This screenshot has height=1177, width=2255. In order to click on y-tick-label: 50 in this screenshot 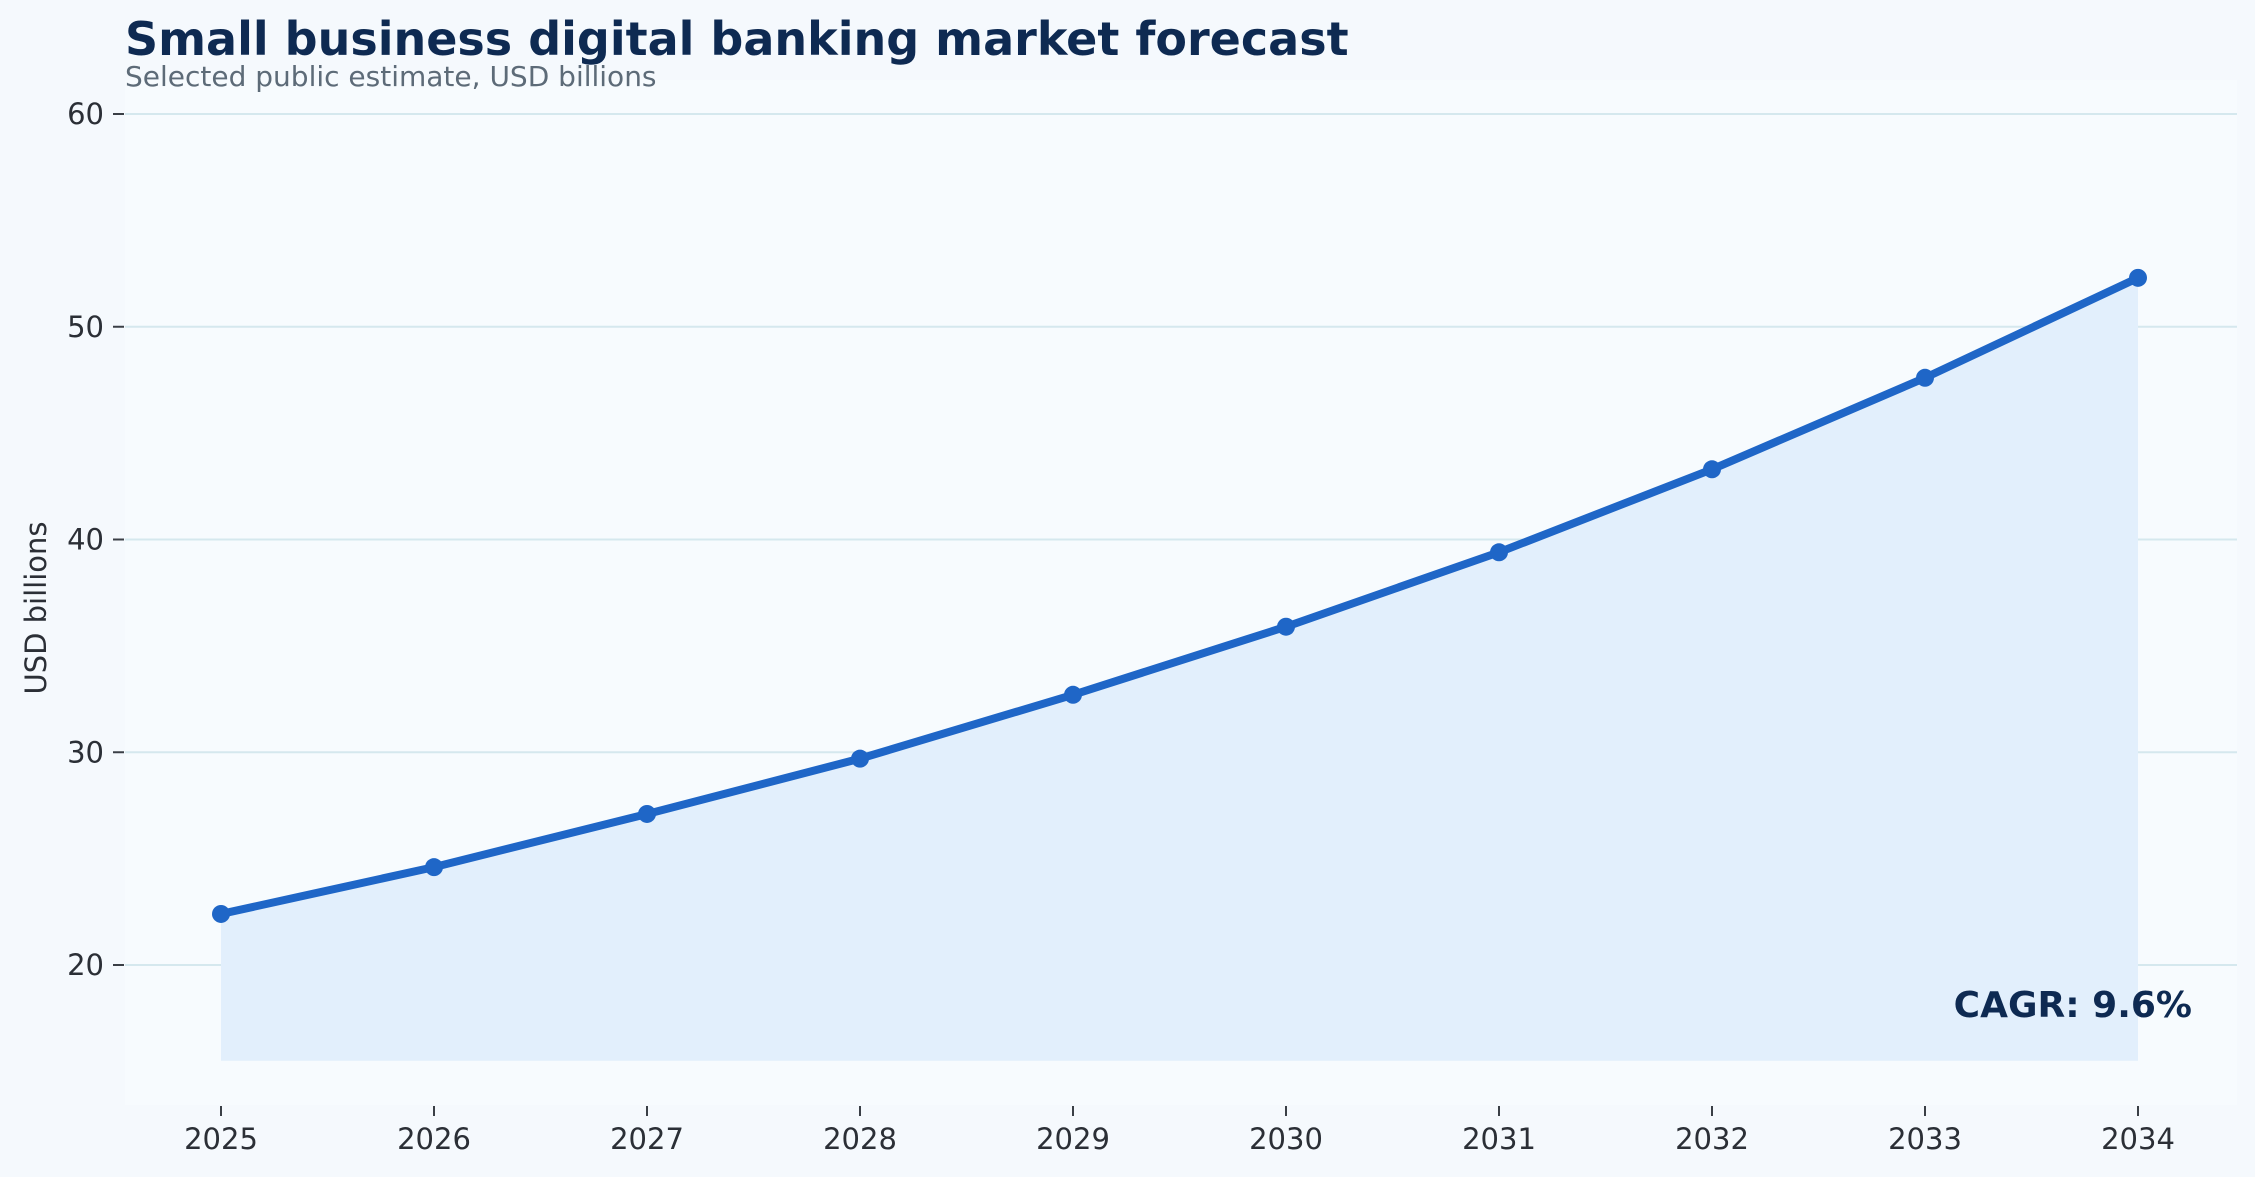, I will do `click(85, 327)`.